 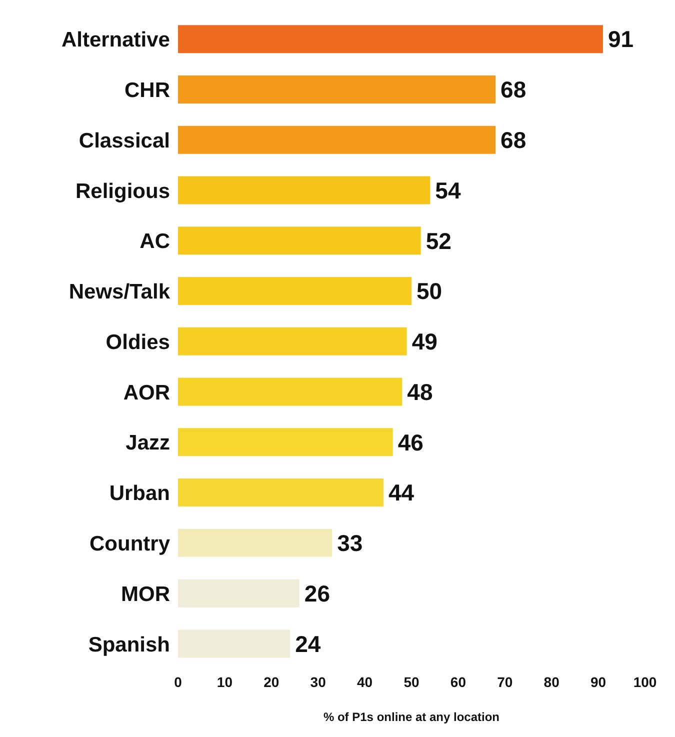 I want to click on y-tick-label: Jazz, so click(x=148, y=443).